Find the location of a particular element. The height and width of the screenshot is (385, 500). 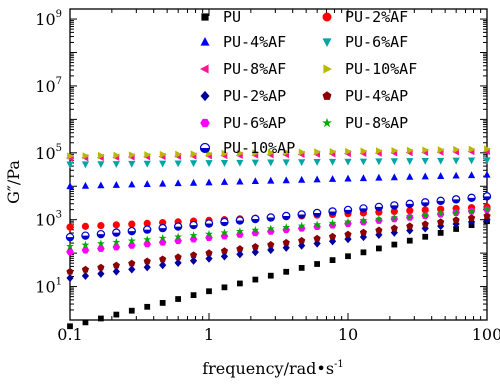

x-tick-label: 0.1 is located at coordinates (69, 334).